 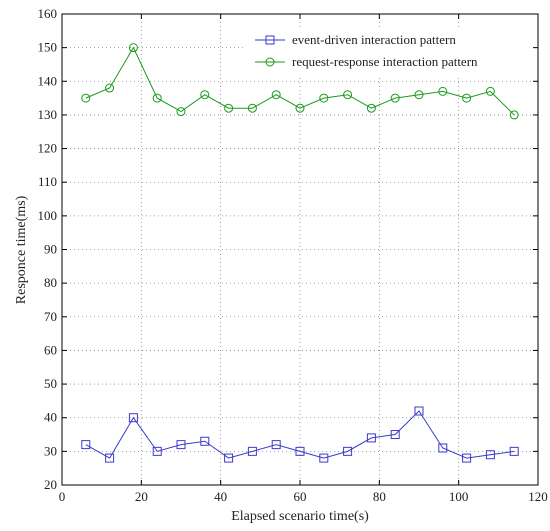 I want to click on legend-entry-event-driven: event-driven interaction pattern, so click(x=355, y=39).